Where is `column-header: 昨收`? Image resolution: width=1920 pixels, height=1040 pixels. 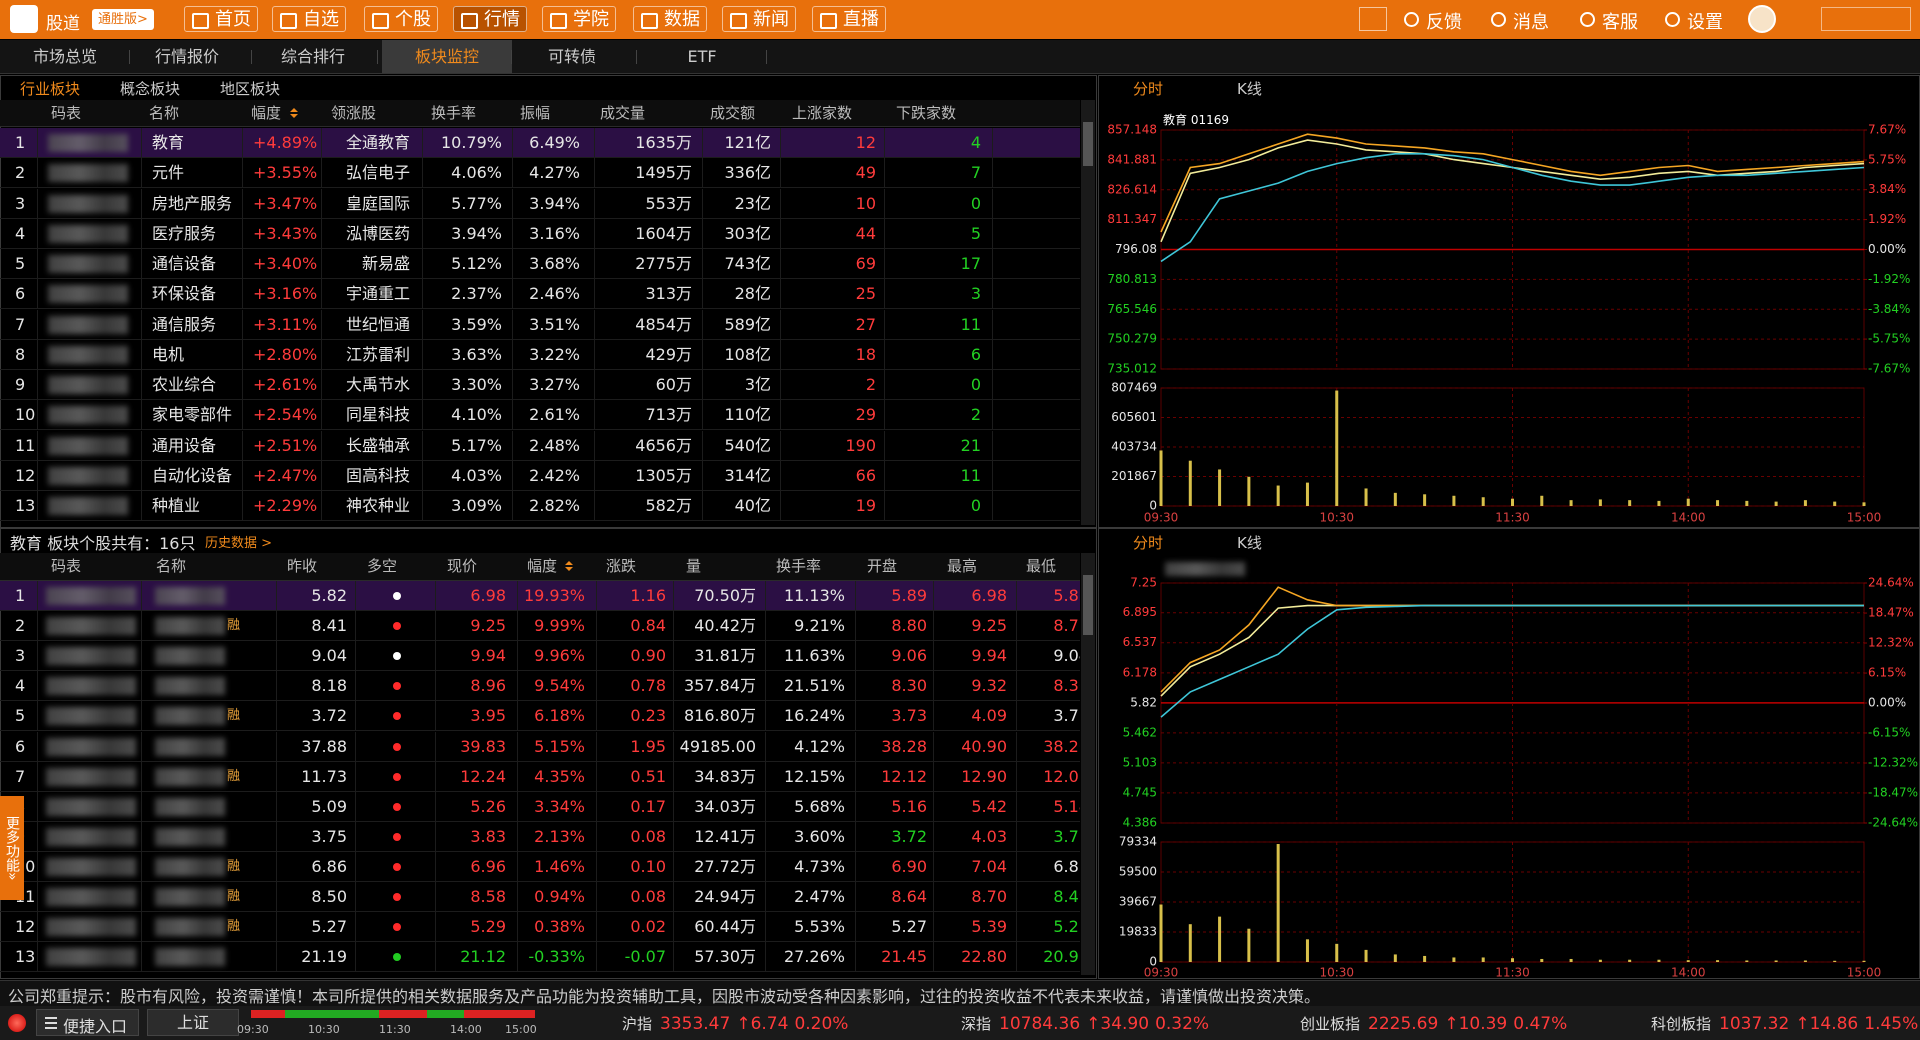
column-header: 昨收 is located at coordinates (302, 566).